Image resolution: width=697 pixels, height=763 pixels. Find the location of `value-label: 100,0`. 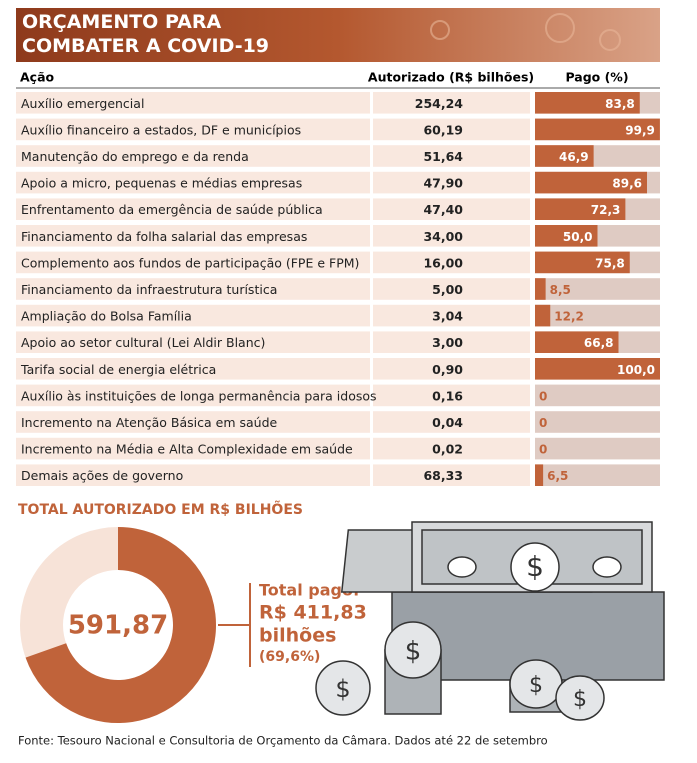

value-label: 100,0 is located at coordinates (636, 370).